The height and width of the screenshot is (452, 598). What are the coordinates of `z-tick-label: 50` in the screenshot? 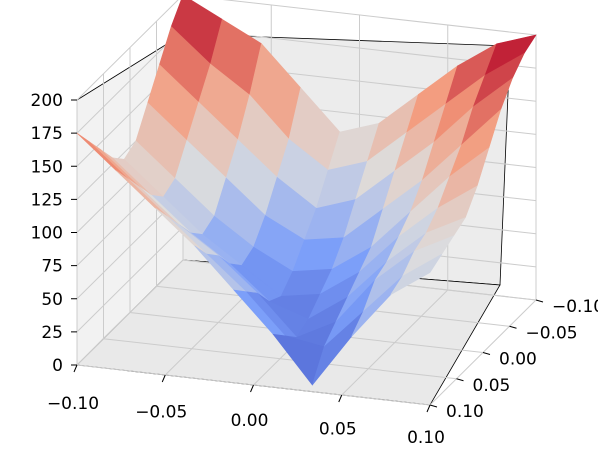 It's located at (52, 300).